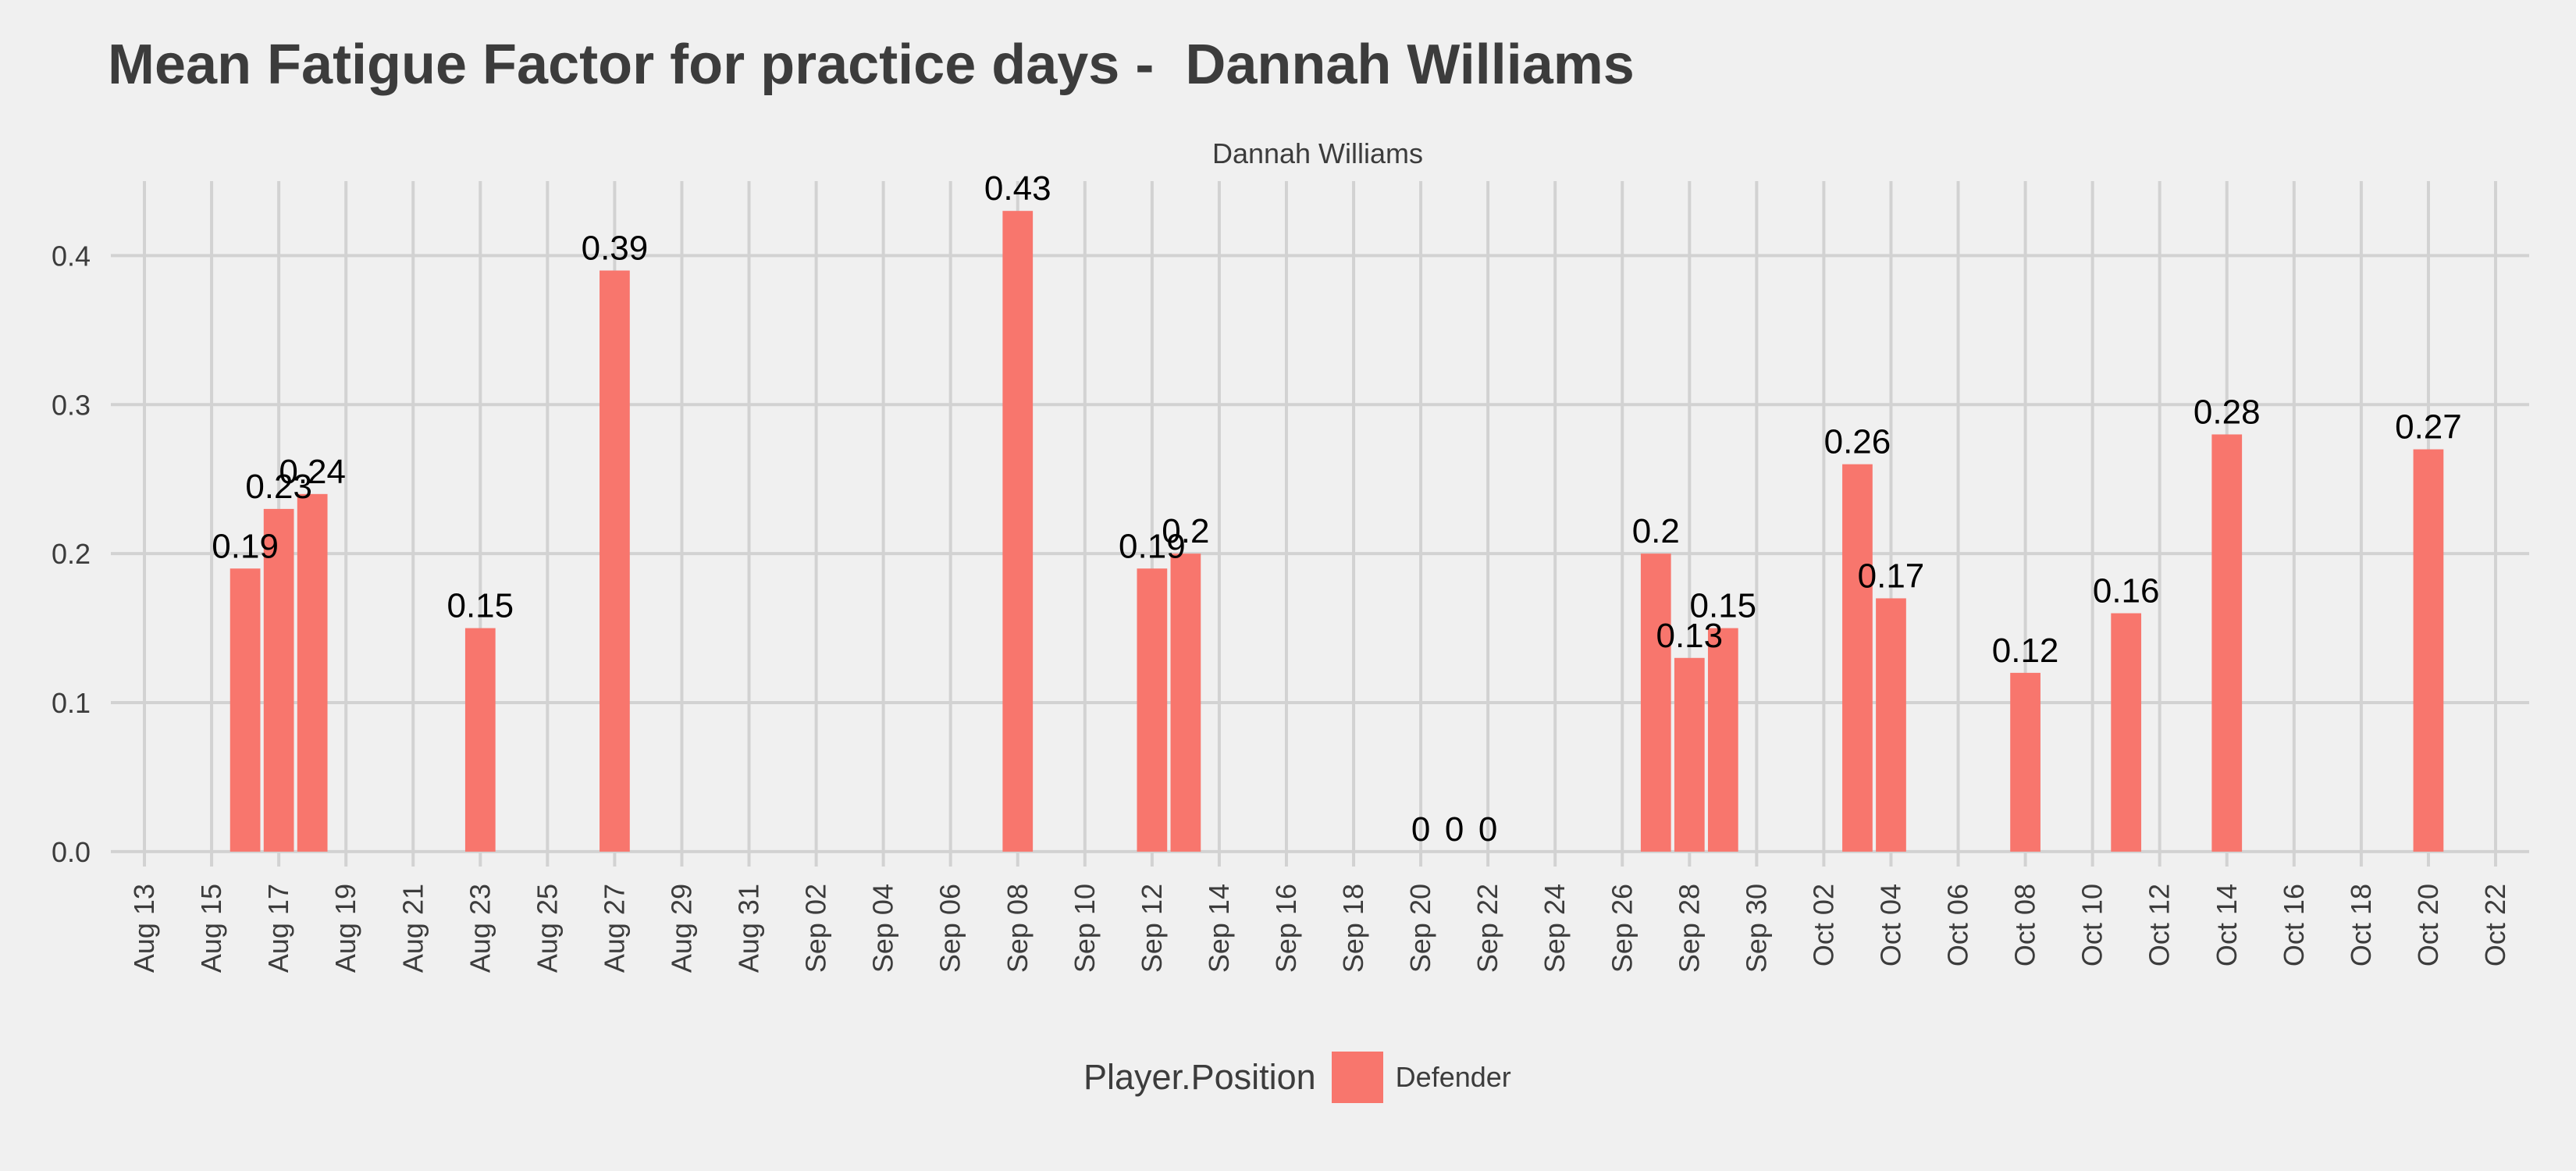 This screenshot has height=1171, width=2576. Describe the element at coordinates (1018, 188) in the screenshot. I see `data-label: 0.43` at that location.